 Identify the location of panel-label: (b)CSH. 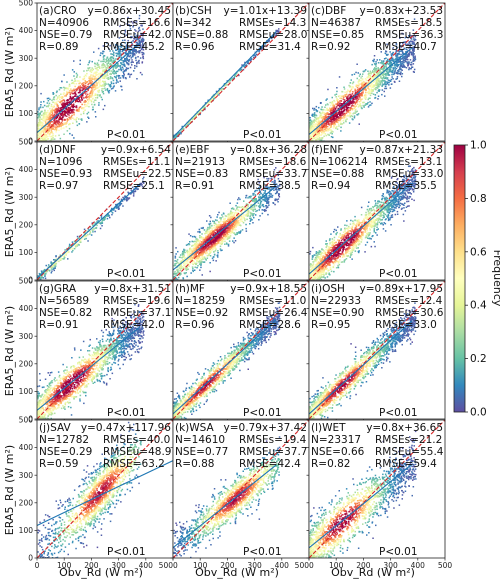
(193, 11).